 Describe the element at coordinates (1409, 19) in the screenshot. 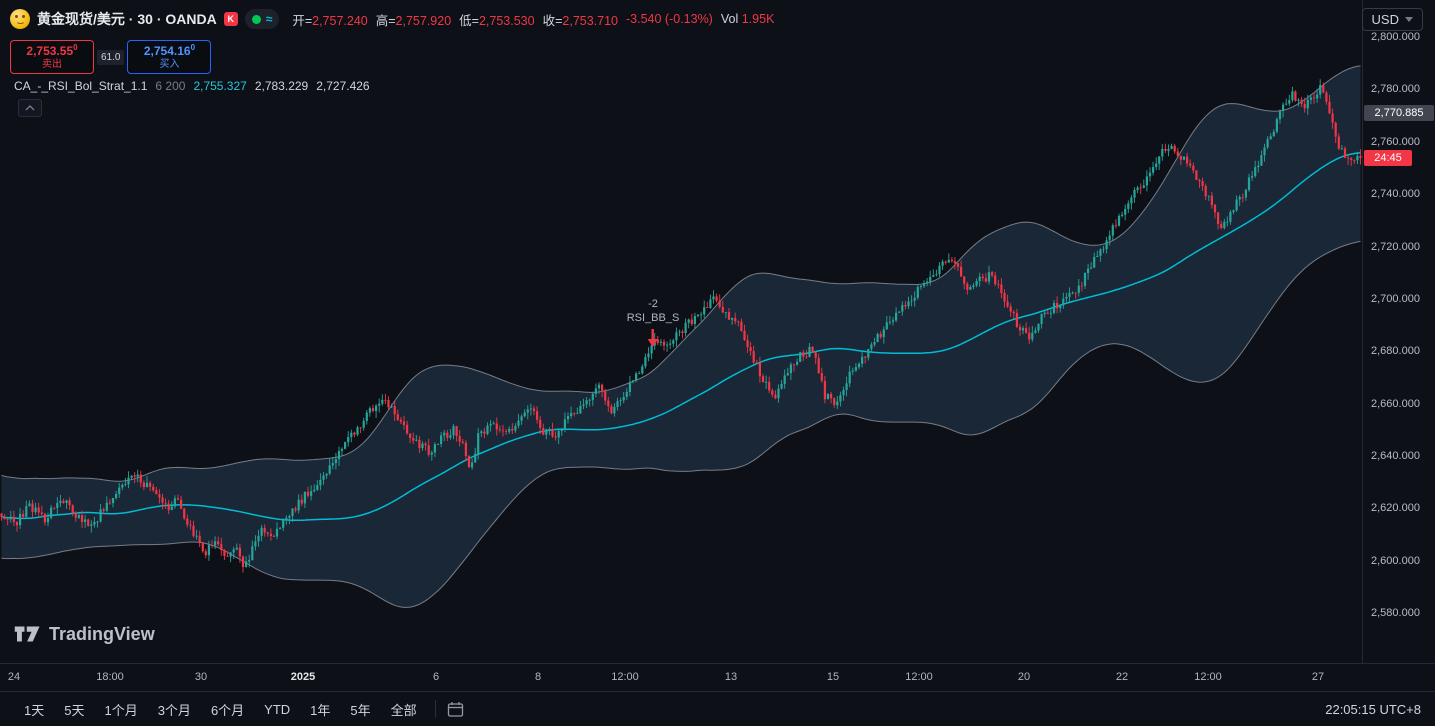

I see `chevron-down-icon` at that location.